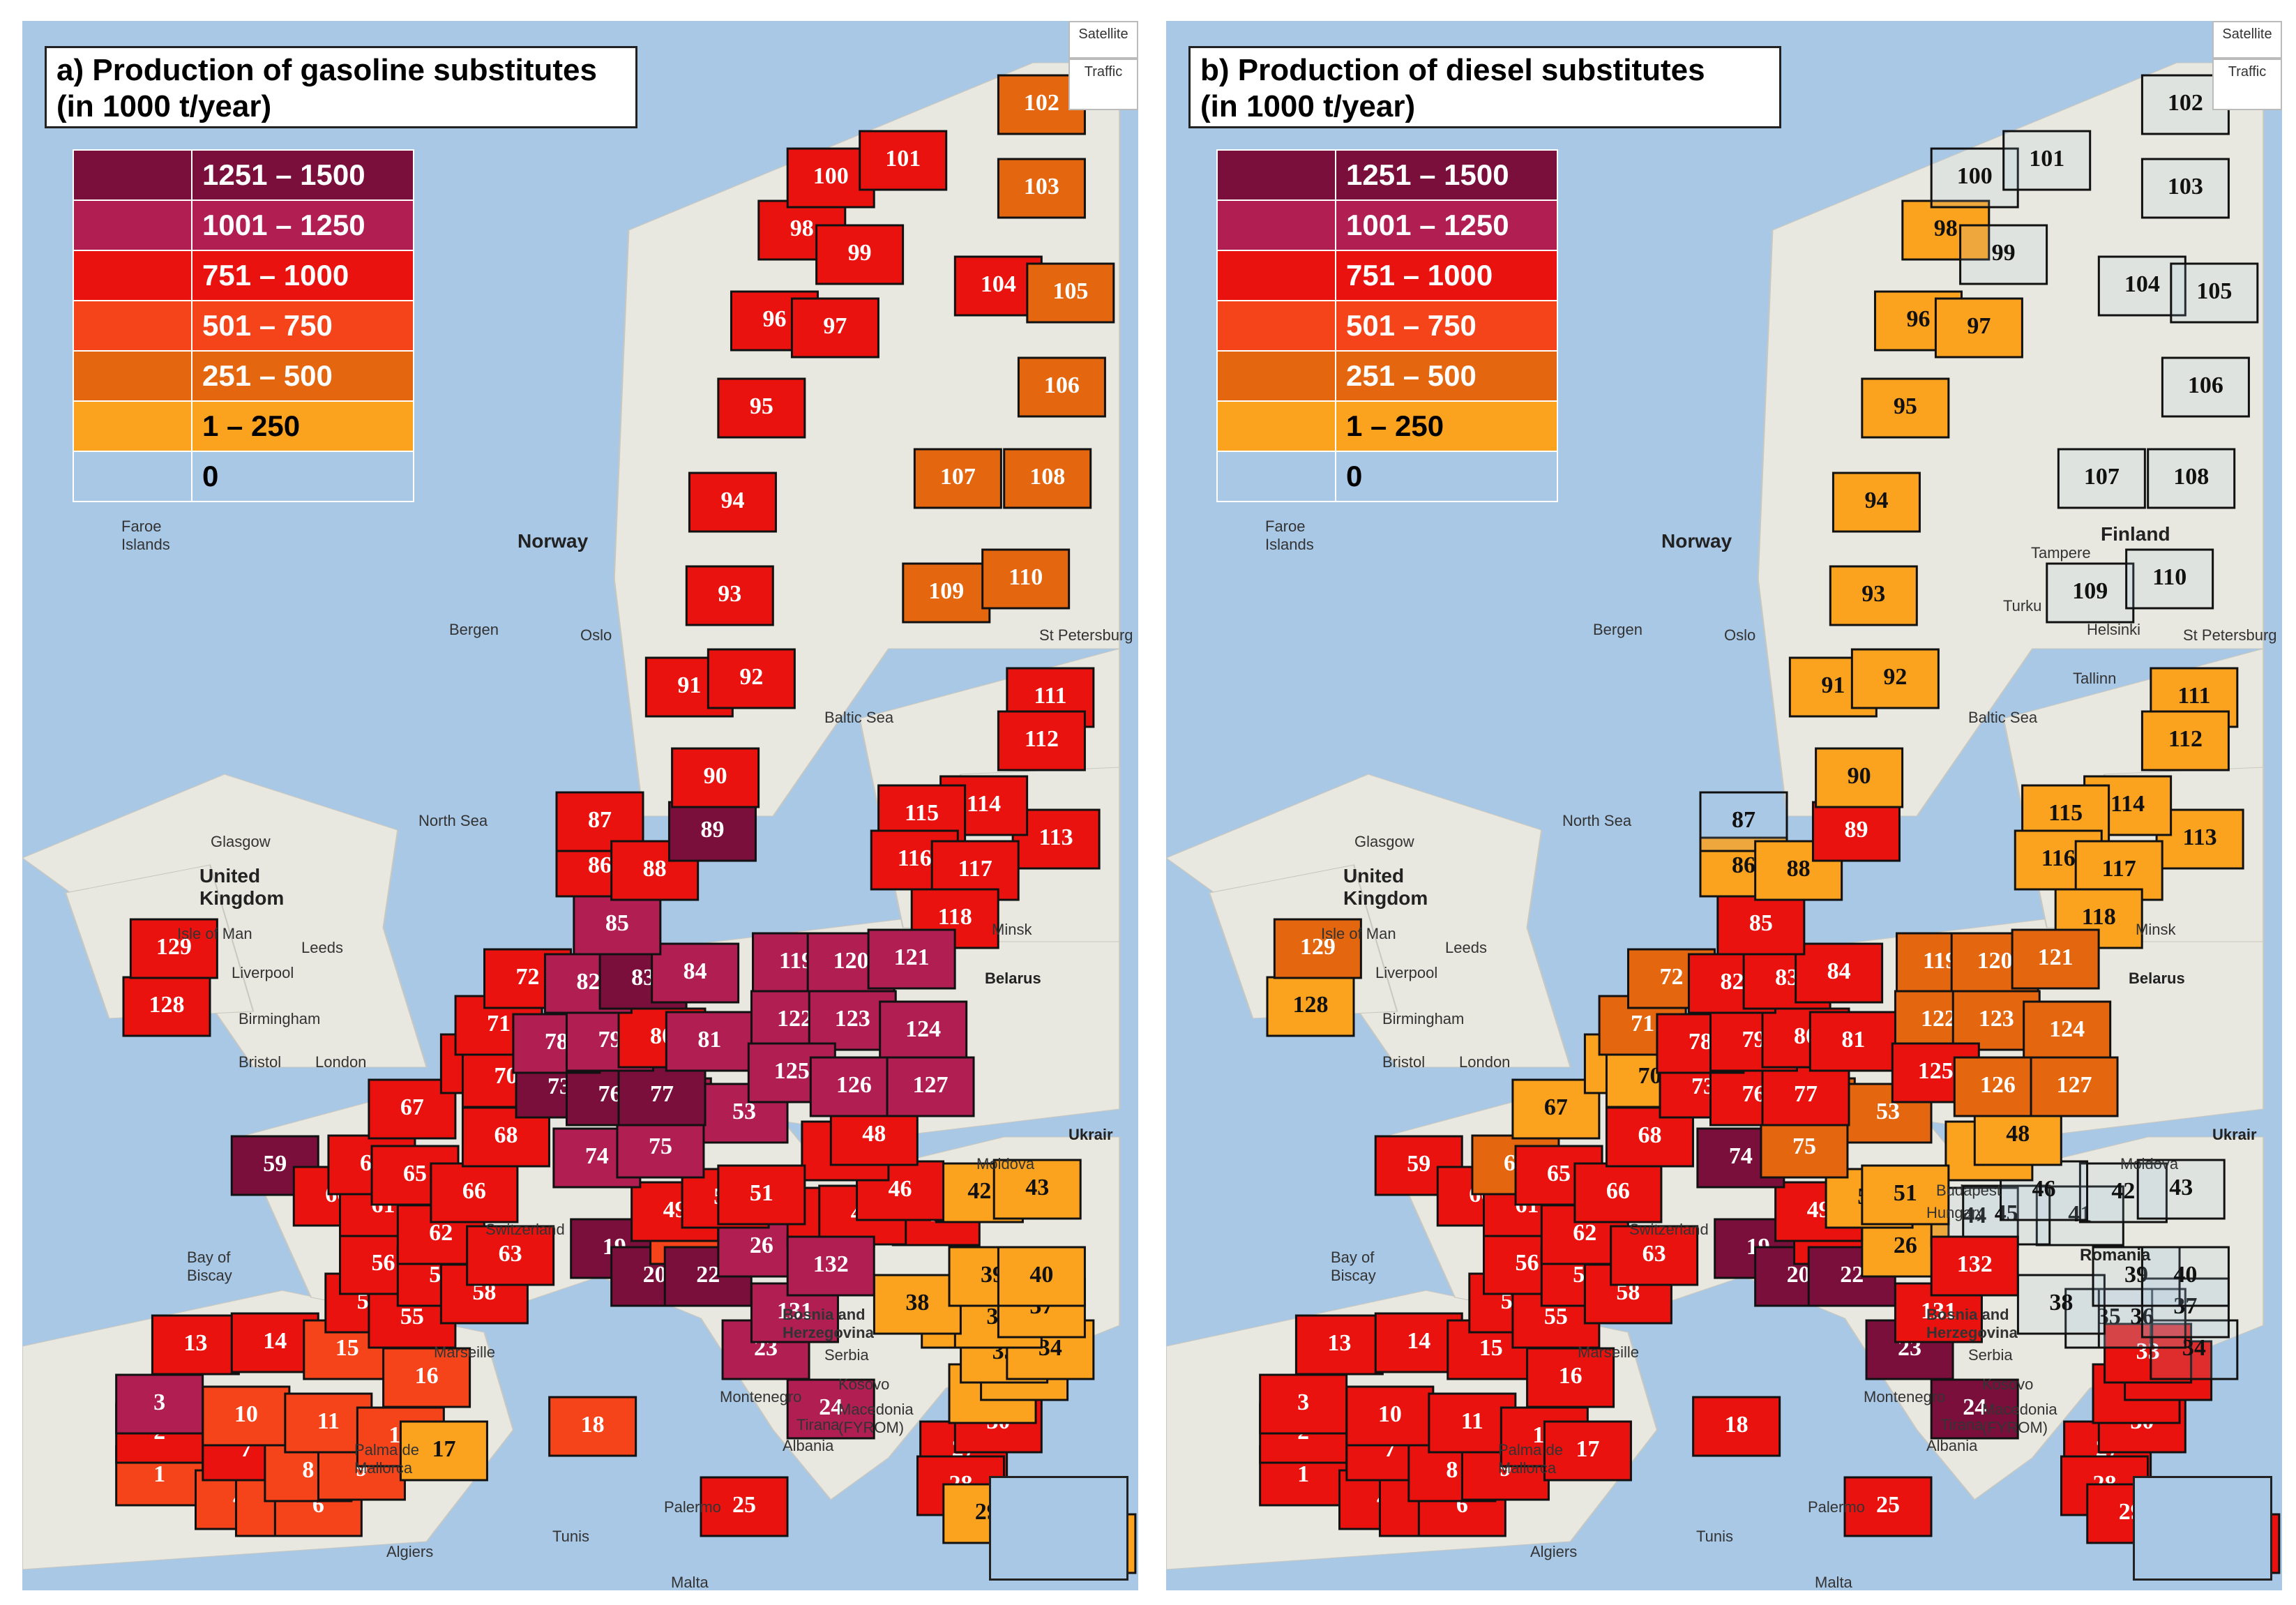 The height and width of the screenshot is (1605, 2296). I want to click on region-label: 93, so click(1873, 594).